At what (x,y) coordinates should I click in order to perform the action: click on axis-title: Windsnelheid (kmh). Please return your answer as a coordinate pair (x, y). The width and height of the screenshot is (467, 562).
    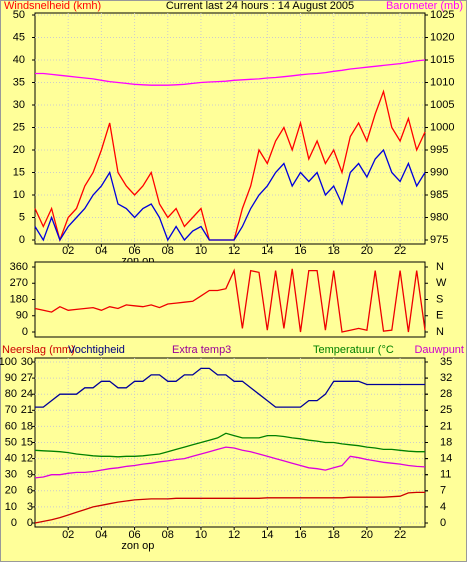
    Looking at the image, I should click on (52, 6).